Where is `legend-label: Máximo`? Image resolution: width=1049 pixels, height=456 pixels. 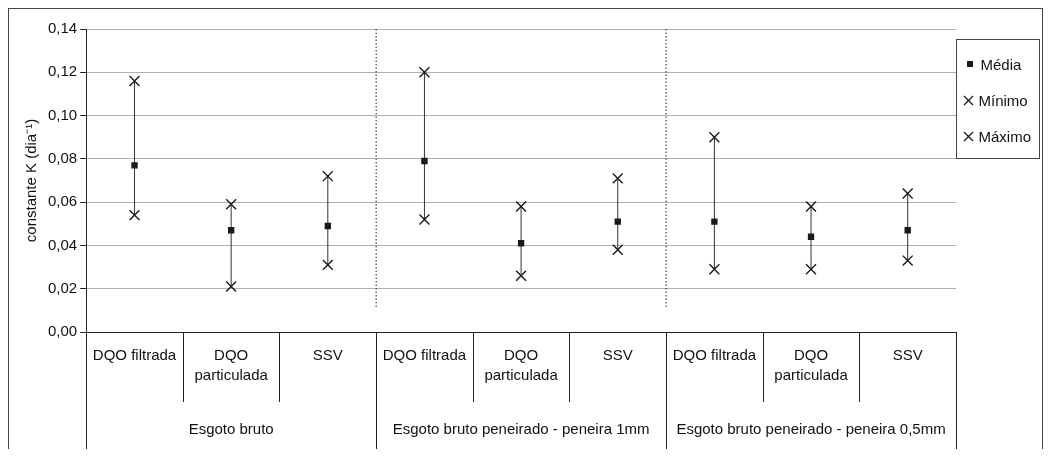 legend-label: Máximo is located at coordinates (1004, 136).